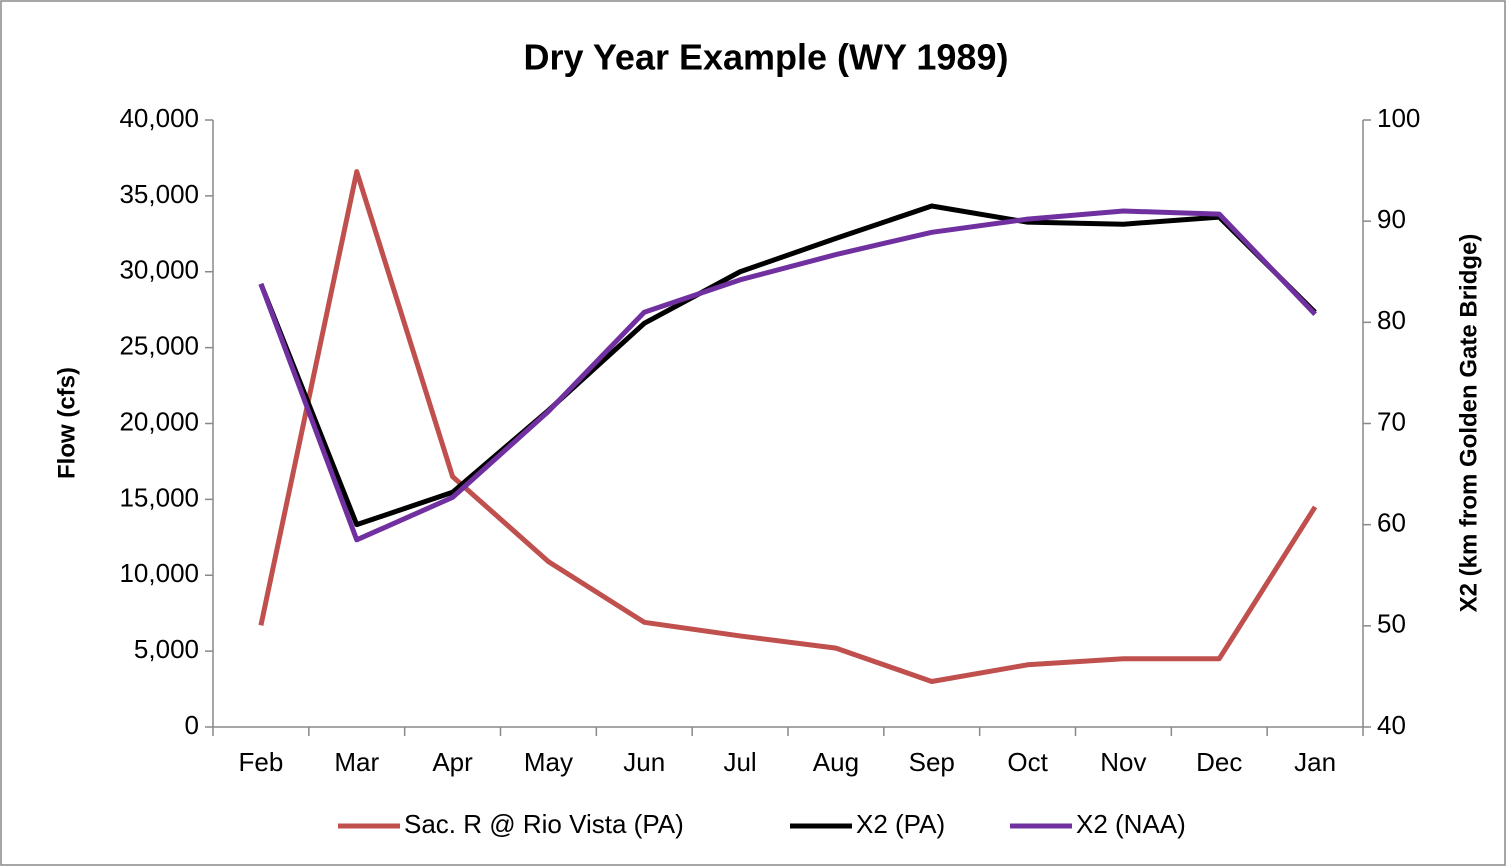  Describe the element at coordinates (1315, 762) in the screenshot. I see `x-tick-label: Jan` at that location.